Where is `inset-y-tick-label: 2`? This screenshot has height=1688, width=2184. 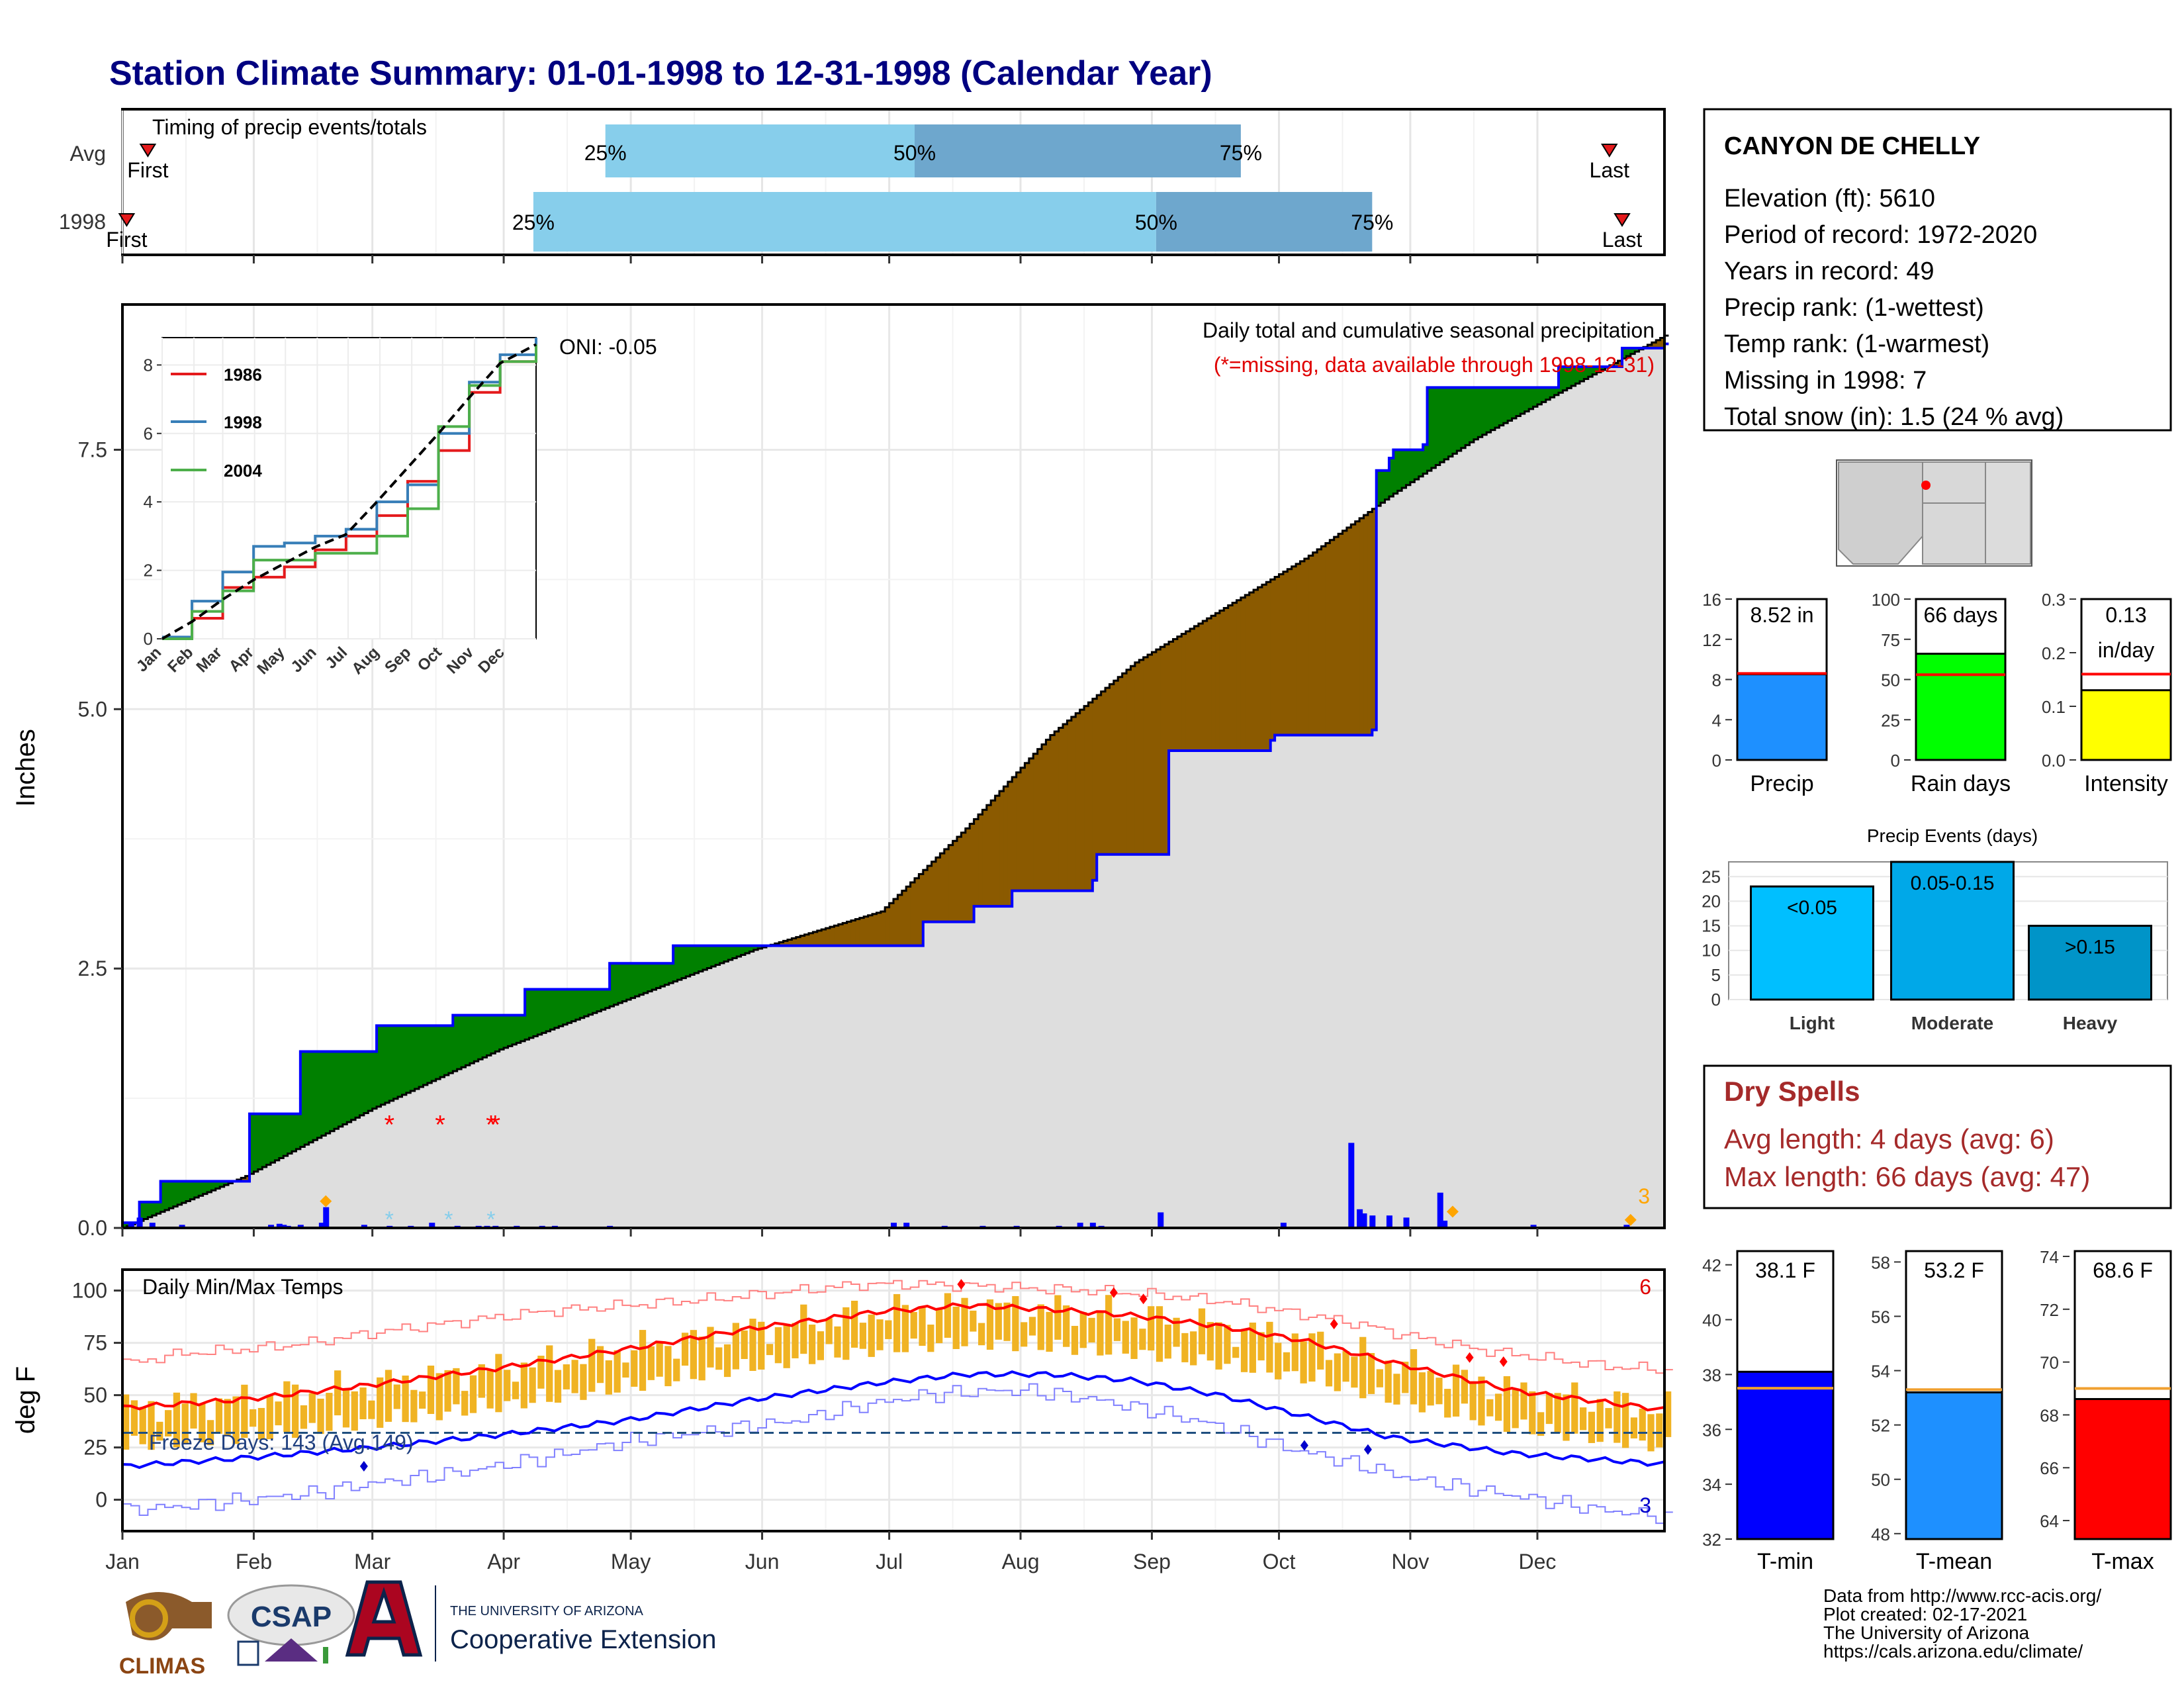 inset-y-tick-label: 2 is located at coordinates (148, 571).